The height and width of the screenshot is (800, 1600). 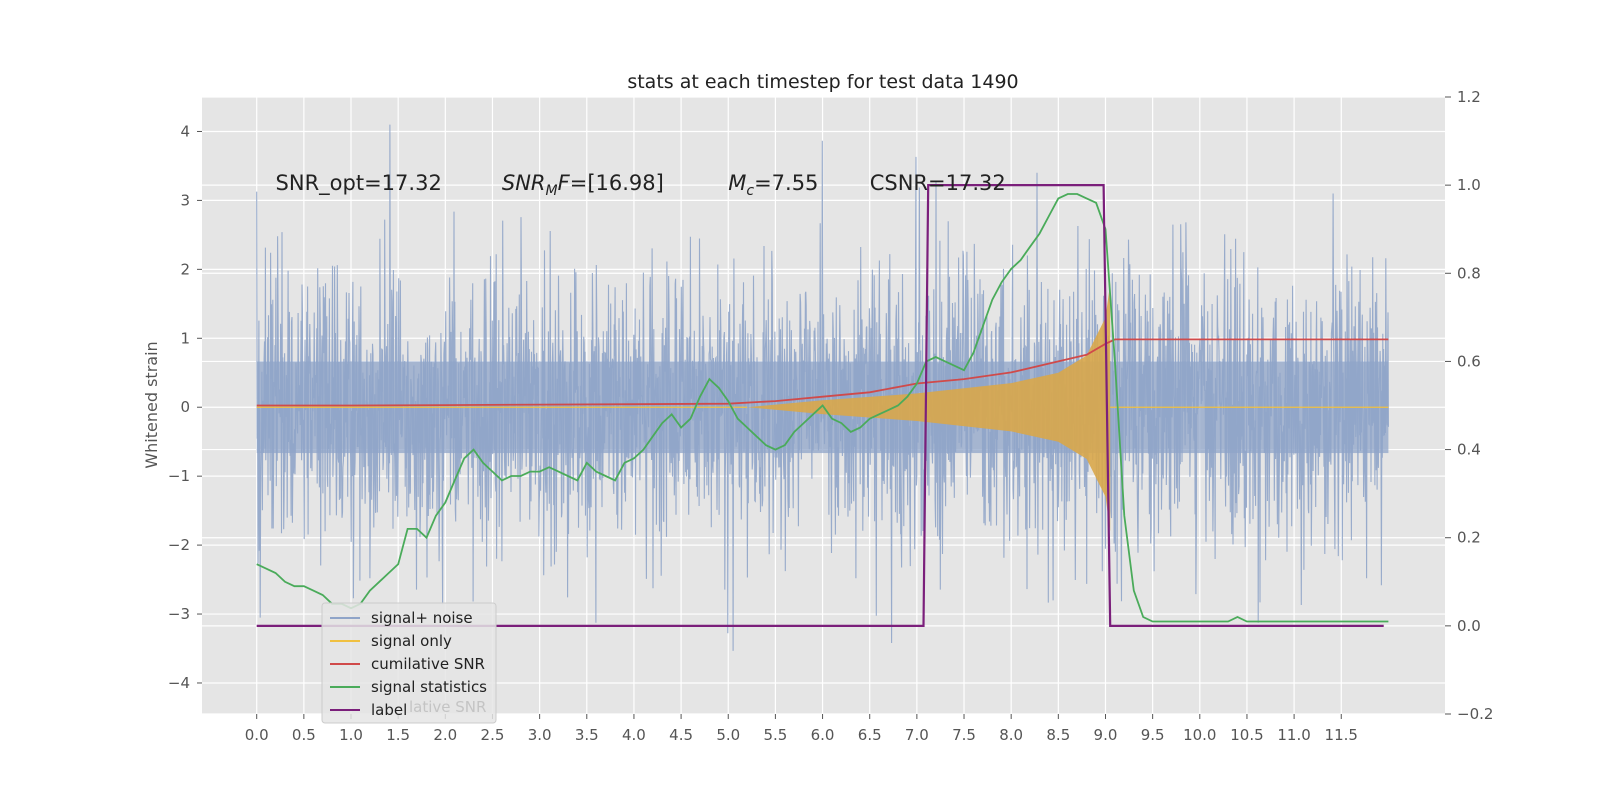 I want to click on x-tick-label: 9.0, so click(x=1106, y=735).